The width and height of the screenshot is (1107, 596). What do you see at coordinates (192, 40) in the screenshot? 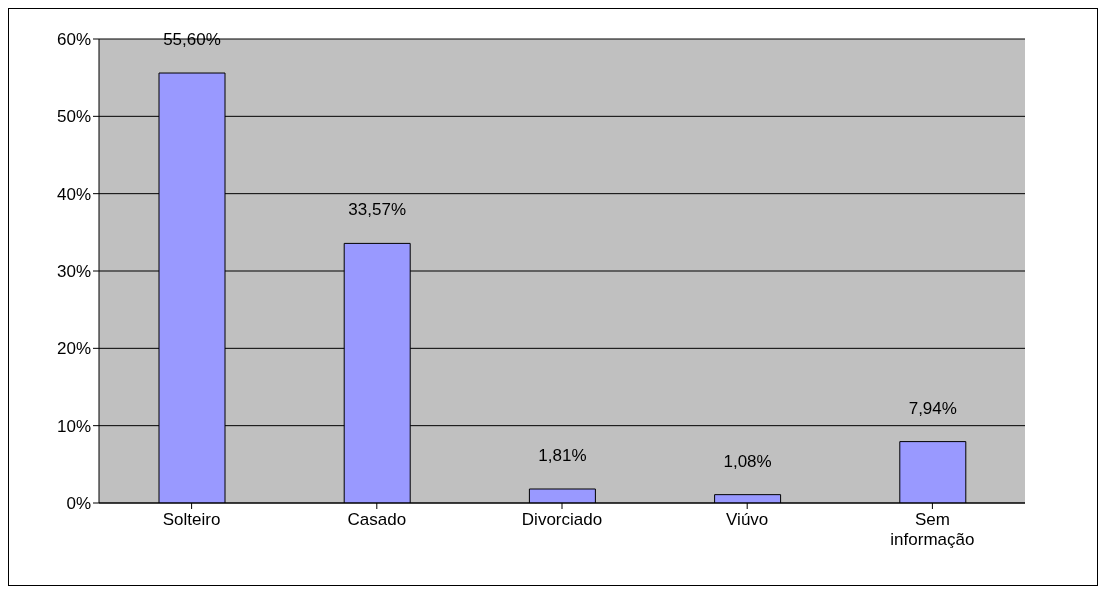
I see `data-label: 55,60%` at bounding box center [192, 40].